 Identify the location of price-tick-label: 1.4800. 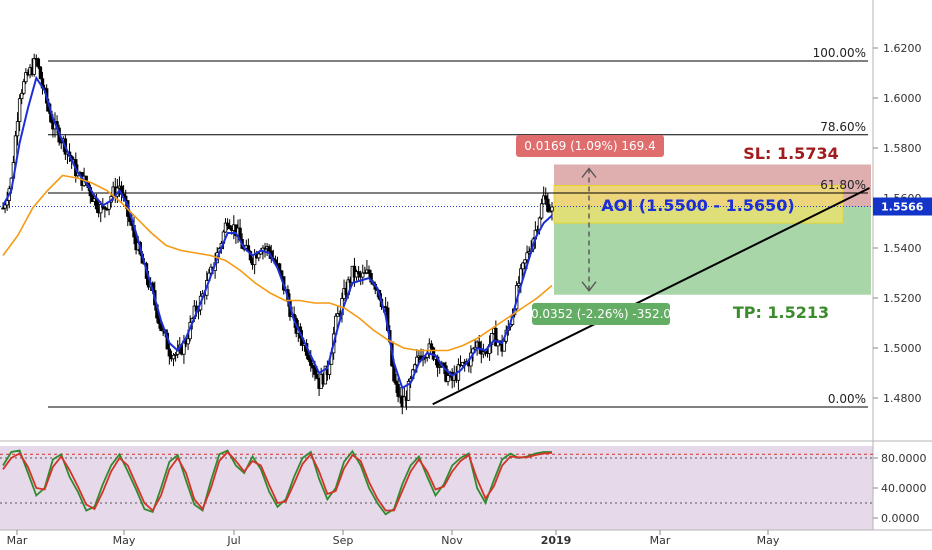
(902, 398).